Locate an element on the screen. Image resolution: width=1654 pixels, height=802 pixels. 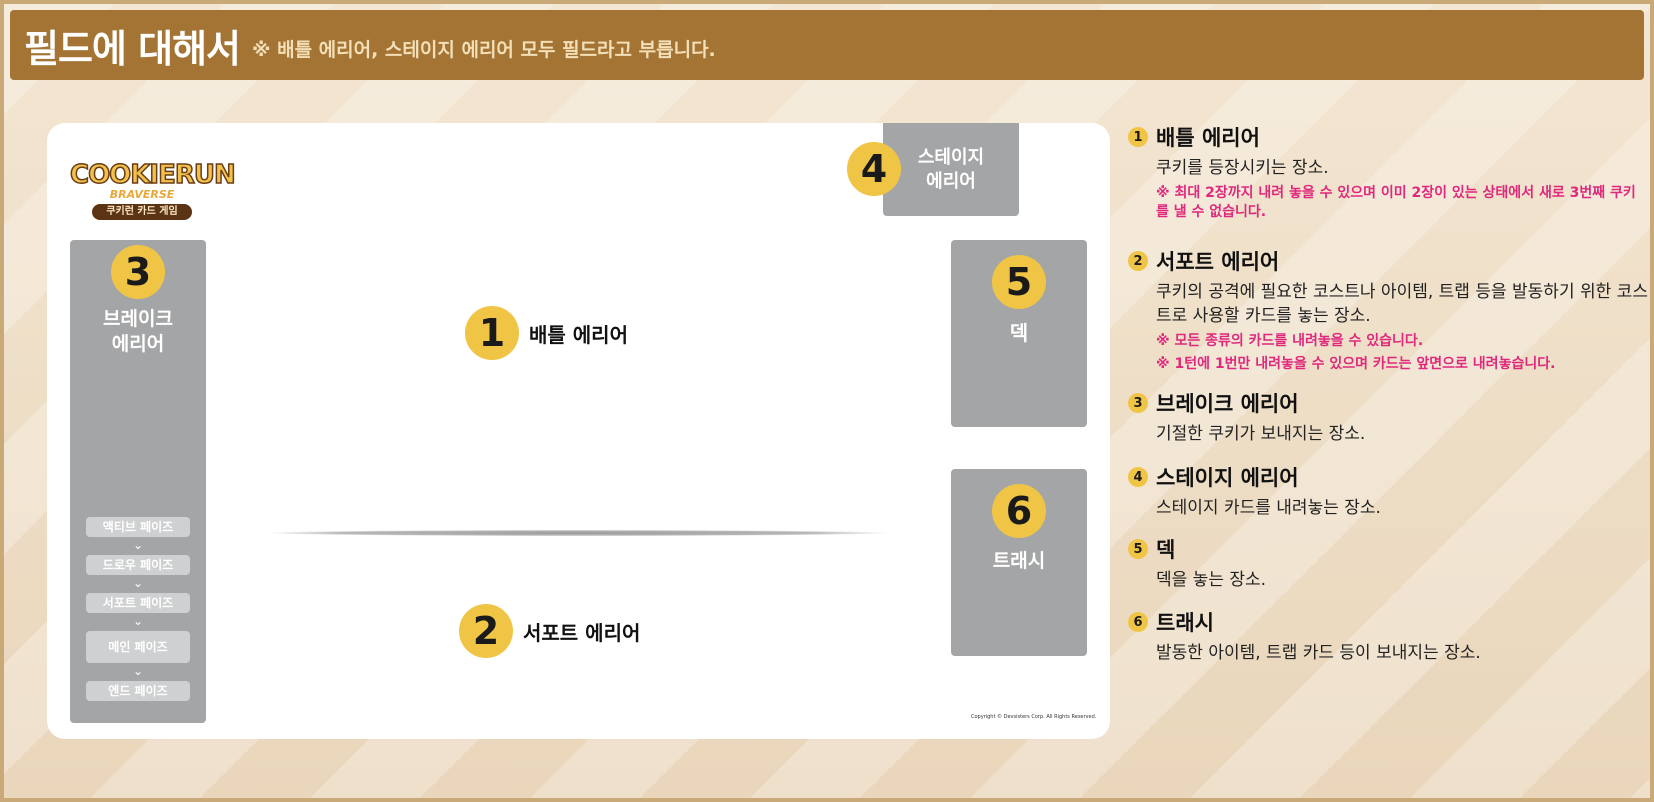
legend-item-stage: 4 스테이지 에리어 스테이지 카드를 내려놓는 장소. is located at coordinates (1388, 491).